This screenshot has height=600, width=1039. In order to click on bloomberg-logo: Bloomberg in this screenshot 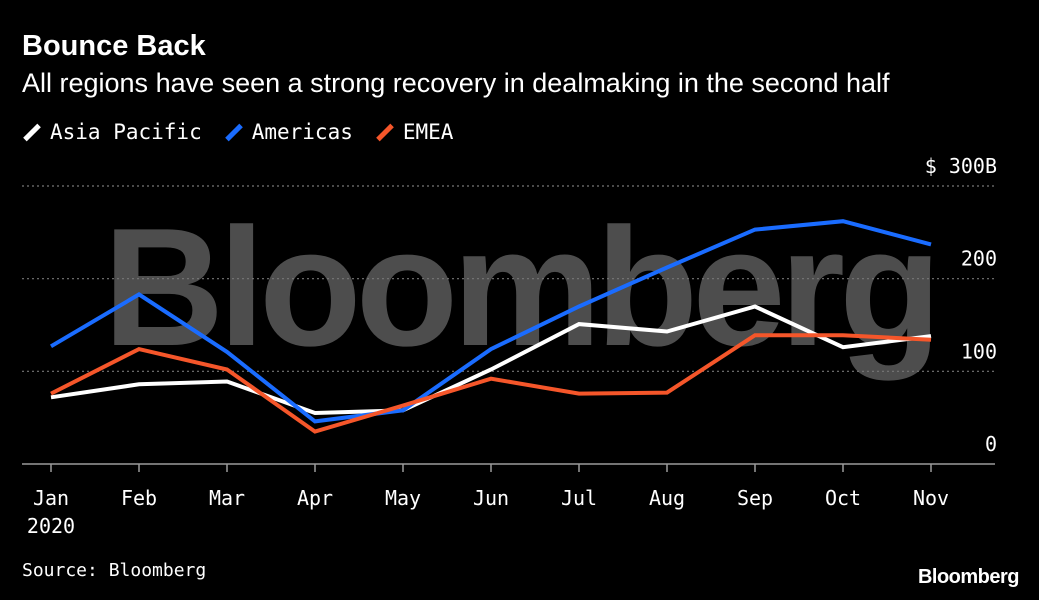, I will do `click(968, 577)`.